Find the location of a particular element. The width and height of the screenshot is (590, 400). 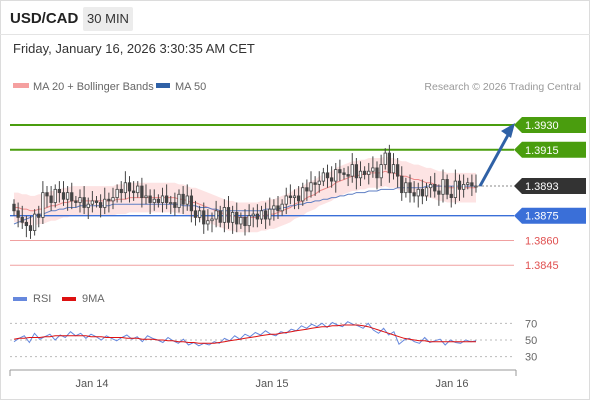

x-tick-label: Jan 15 is located at coordinates (271, 384).